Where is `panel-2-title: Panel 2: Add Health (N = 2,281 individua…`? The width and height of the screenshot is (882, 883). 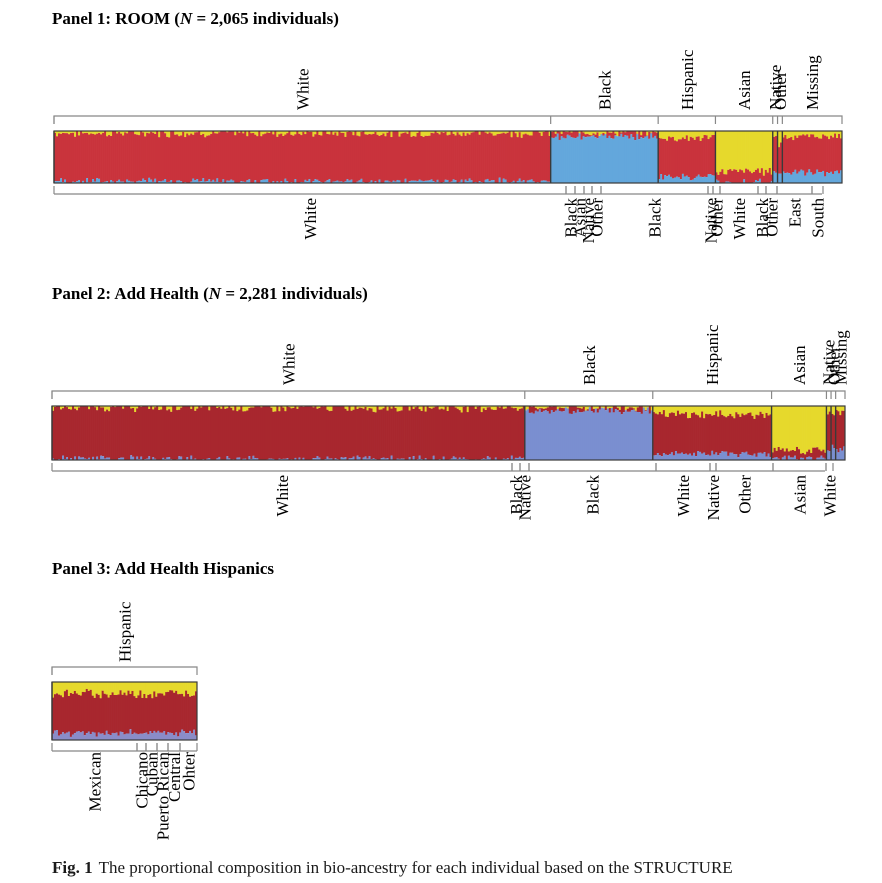 panel-2-title: Panel 2: Add Health (N = 2,281 individua… is located at coordinates (210, 293).